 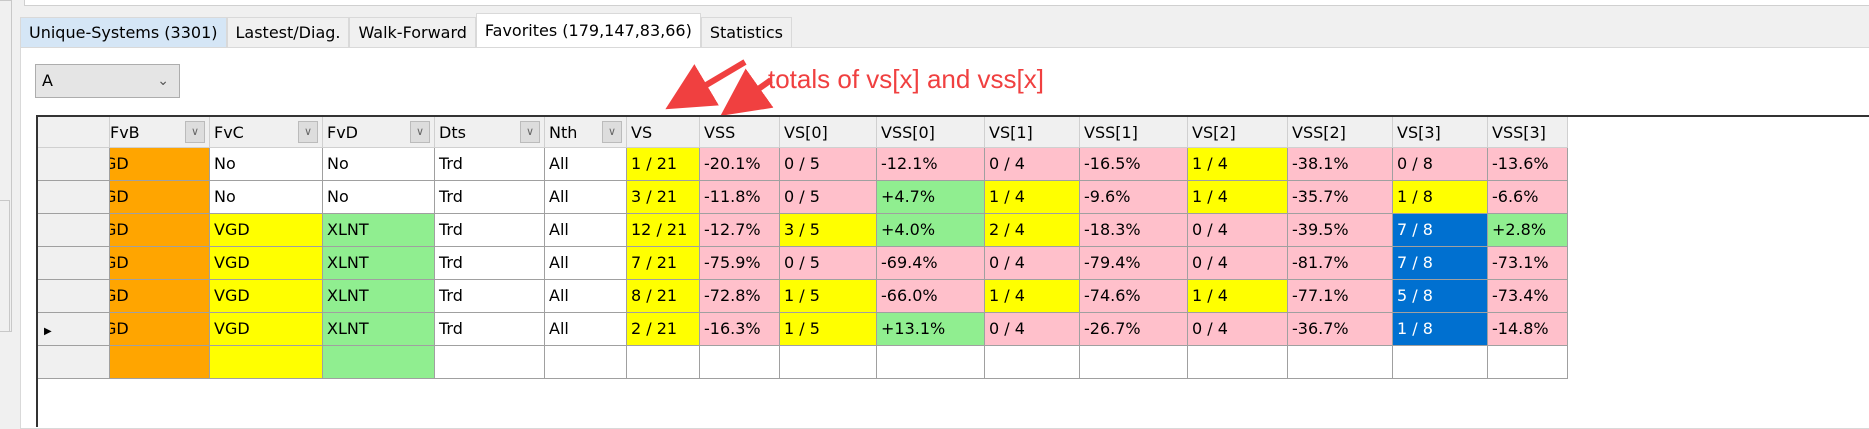 I want to click on column-header-fvc: FvC ∨, so click(x=266, y=132).